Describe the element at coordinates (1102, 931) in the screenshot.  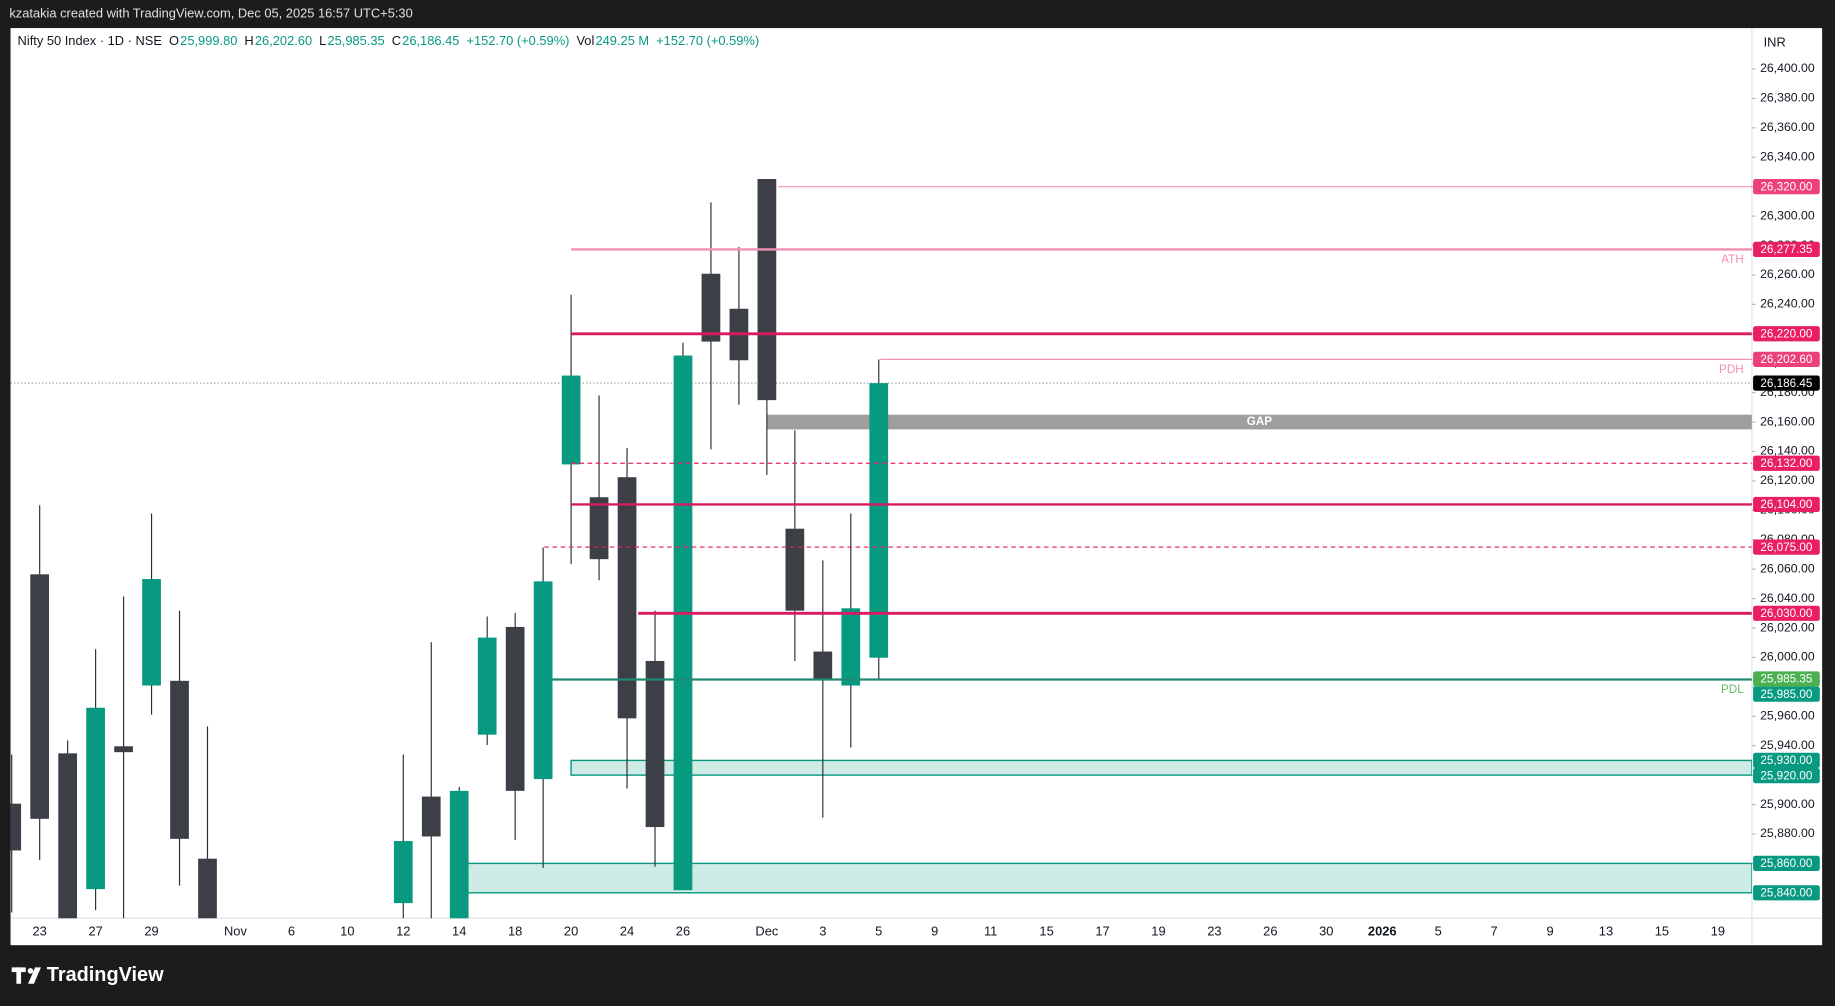
I see `x-tick-label: 17` at that location.